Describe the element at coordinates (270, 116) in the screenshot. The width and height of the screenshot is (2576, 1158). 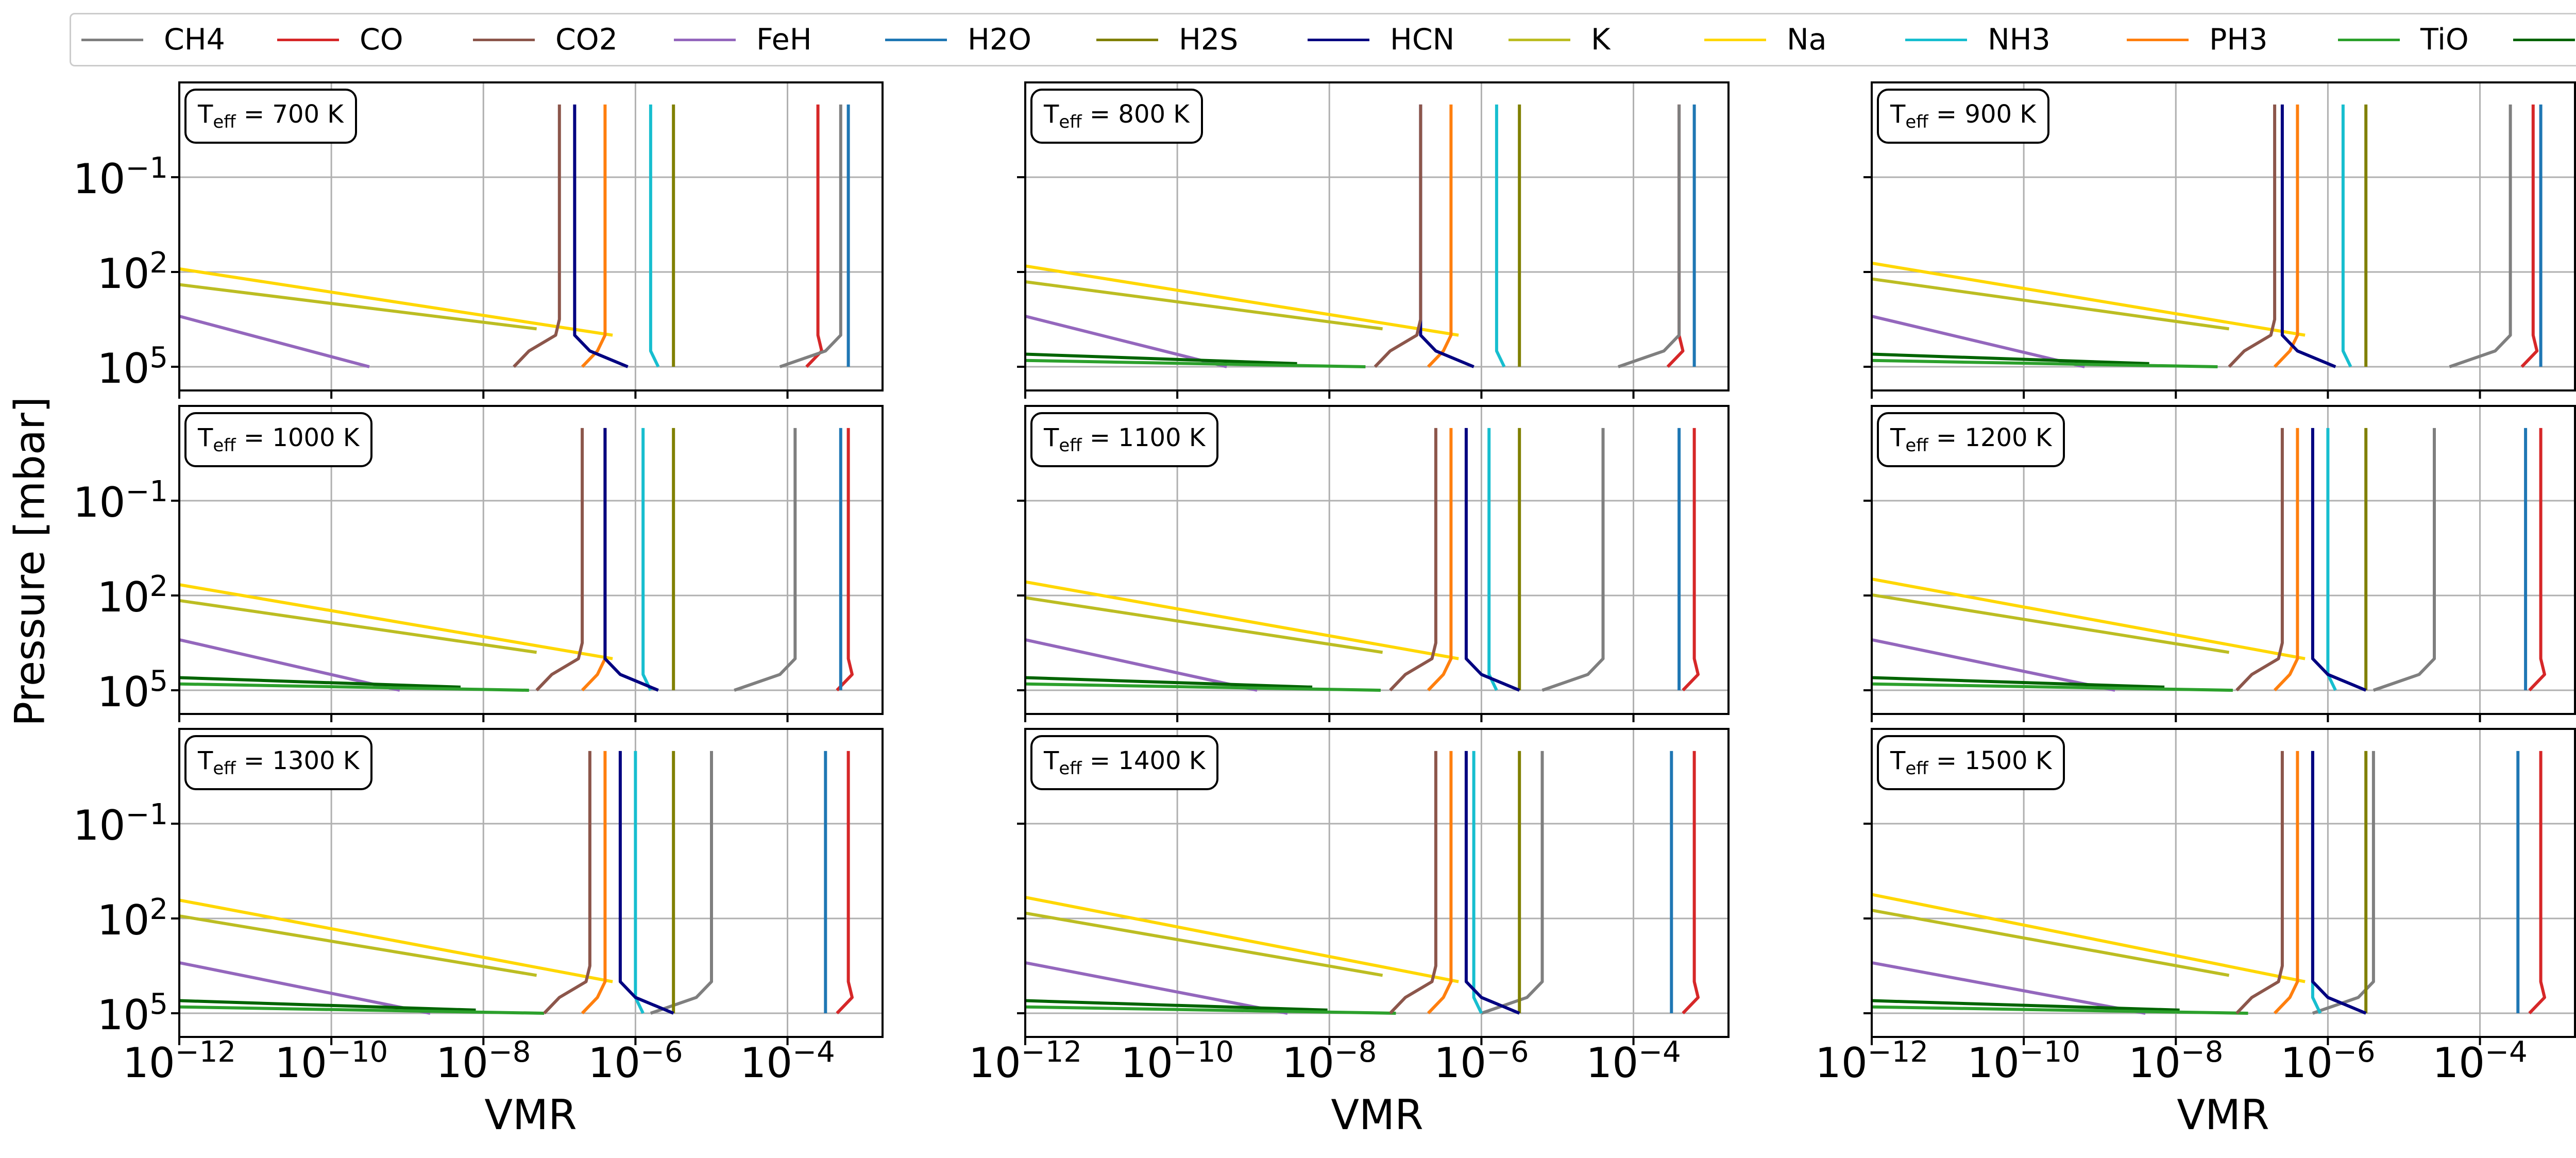
I see `teff-label-box: Teff = 700 K` at that location.